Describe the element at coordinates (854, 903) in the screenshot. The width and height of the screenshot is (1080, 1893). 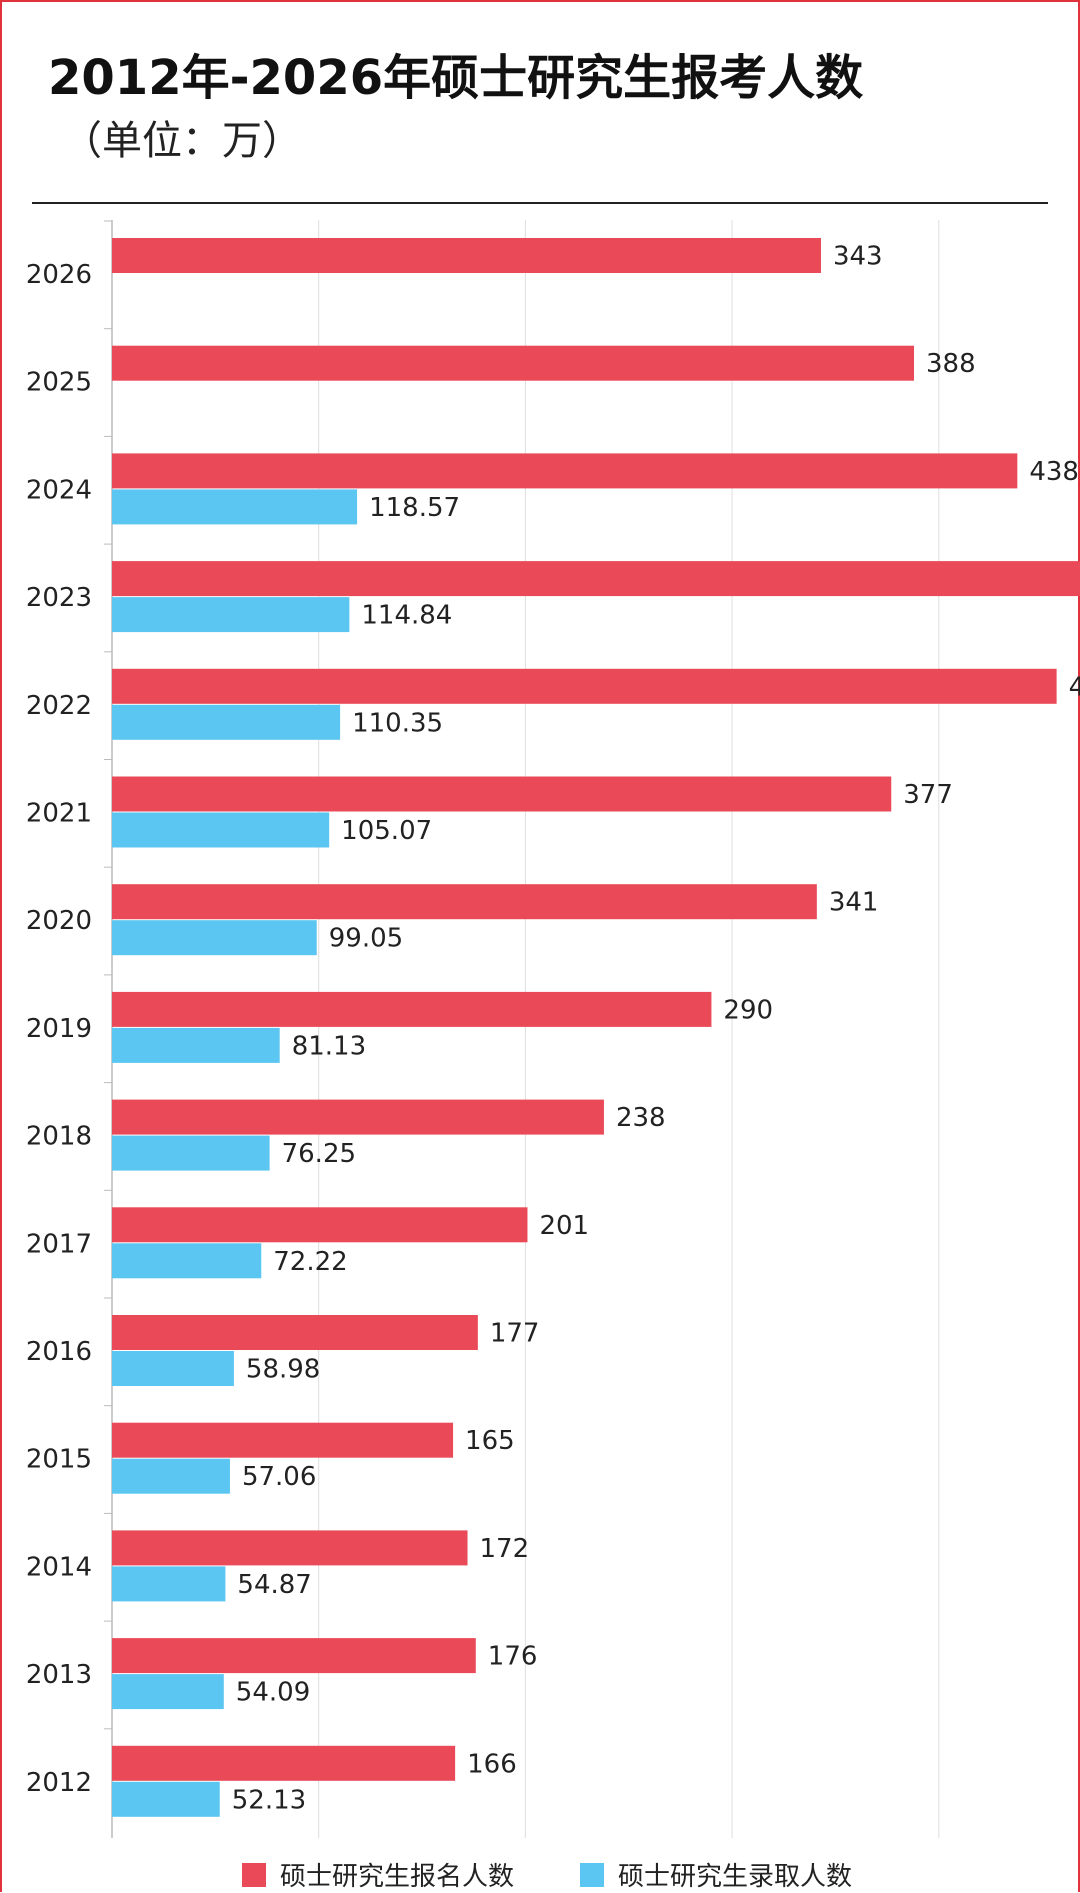
I see `data-label-applicants: 341` at that location.